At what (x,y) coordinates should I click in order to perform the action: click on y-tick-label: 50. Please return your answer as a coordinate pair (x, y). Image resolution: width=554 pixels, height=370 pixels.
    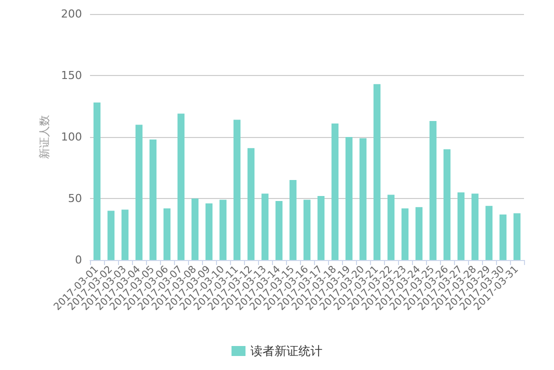
    Looking at the image, I should click on (75, 198).